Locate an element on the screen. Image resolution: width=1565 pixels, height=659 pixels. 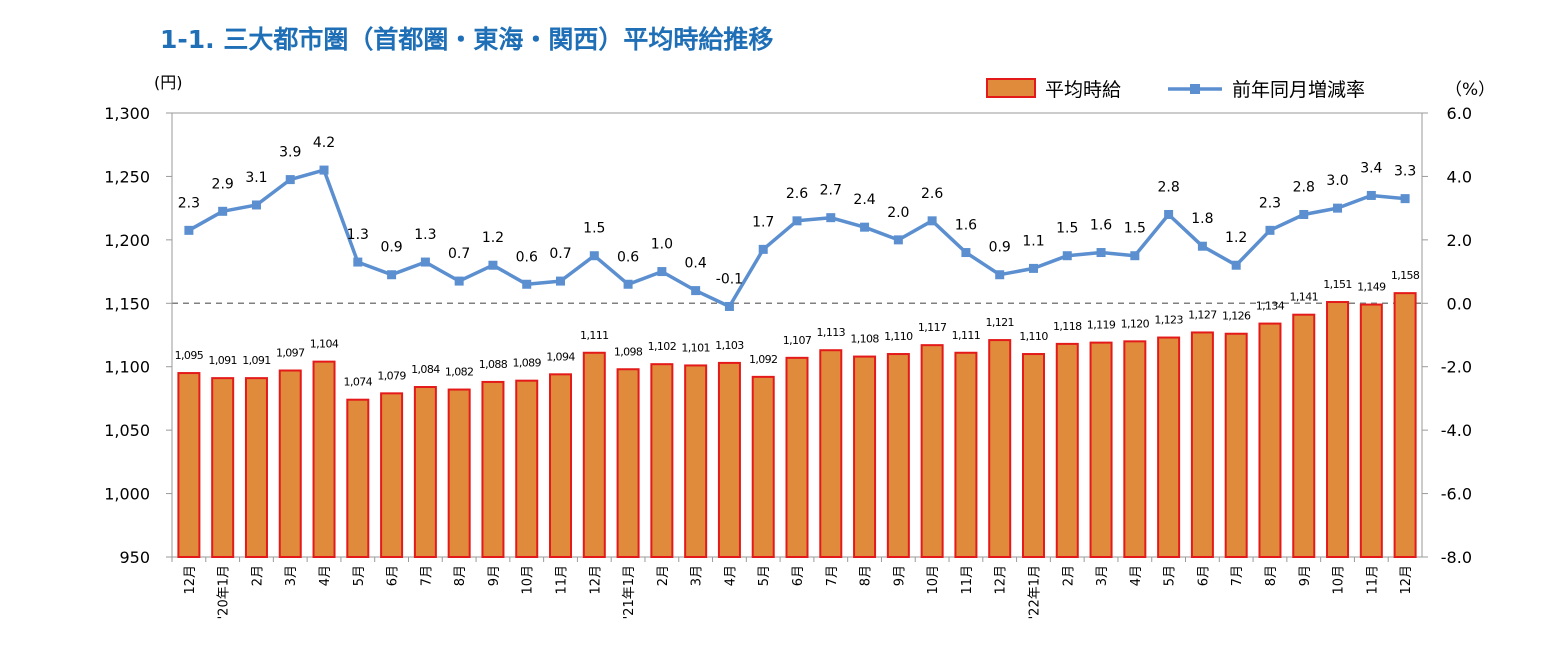
bar-value-label: 1,095 is located at coordinates (189, 355).